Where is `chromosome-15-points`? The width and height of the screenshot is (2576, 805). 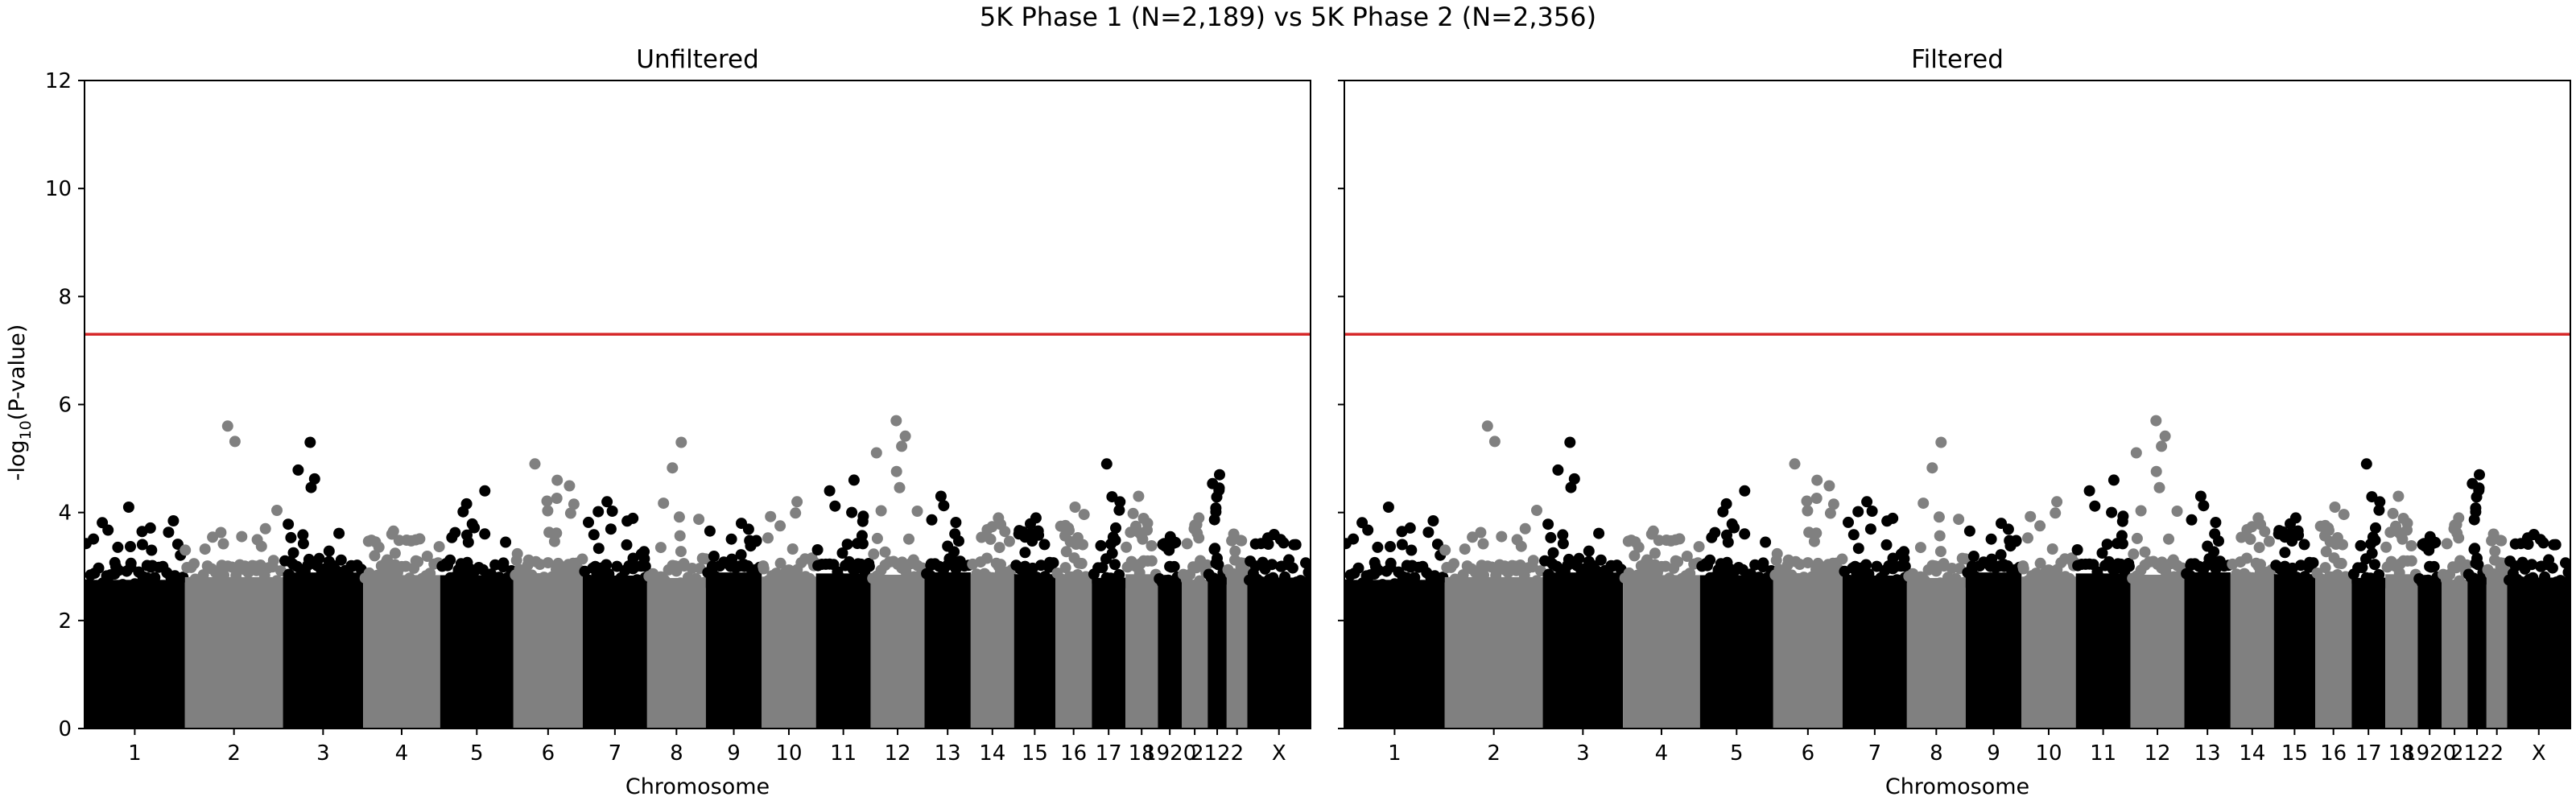
chromosome-15-points is located at coordinates (2294, 620).